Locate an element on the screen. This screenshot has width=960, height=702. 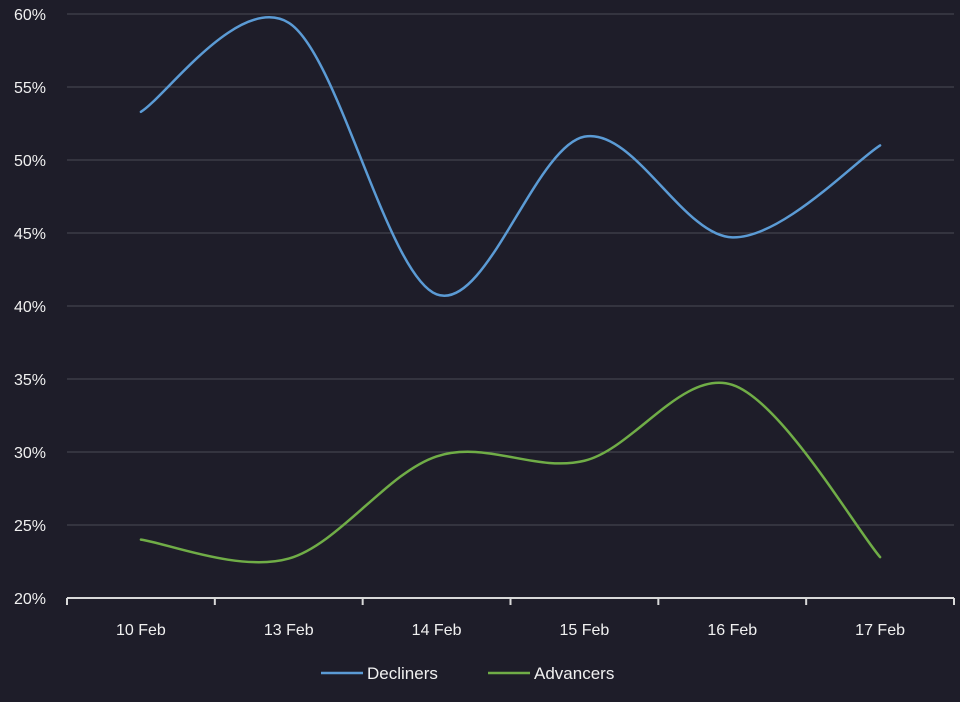
x-axis: 10 Feb 13 Feb 14 Feb 15 Feb 16 Feb 17 Feb is located at coordinates (510, 618).